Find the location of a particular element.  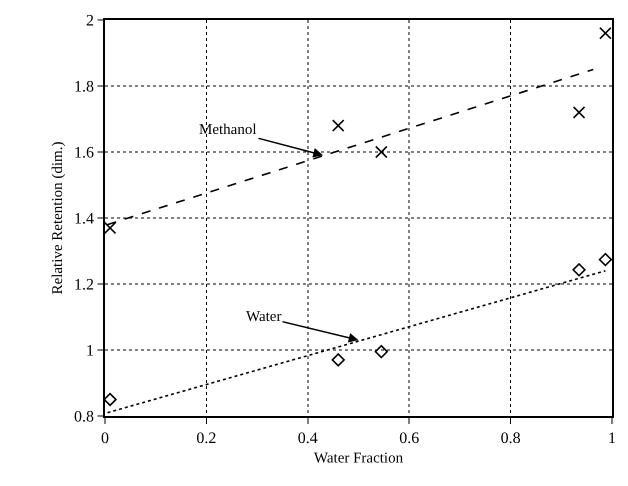

x-tick-label: 0.6 is located at coordinates (409, 438).